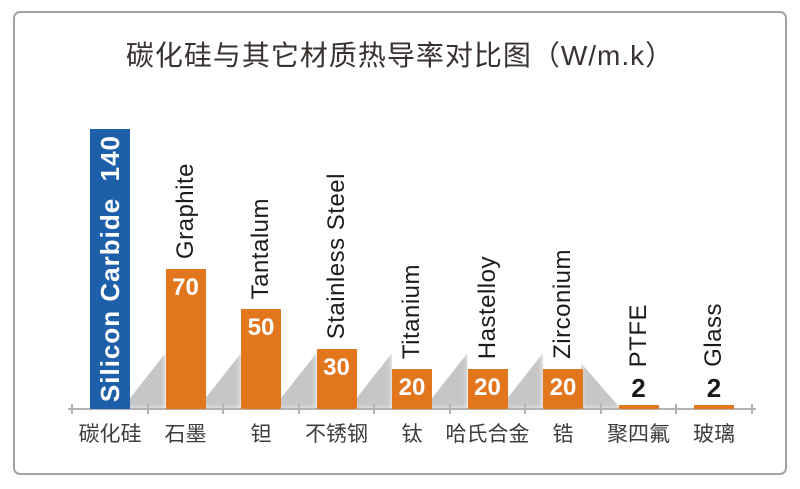  I want to click on x-axis-label: 石墨, so click(185, 434).